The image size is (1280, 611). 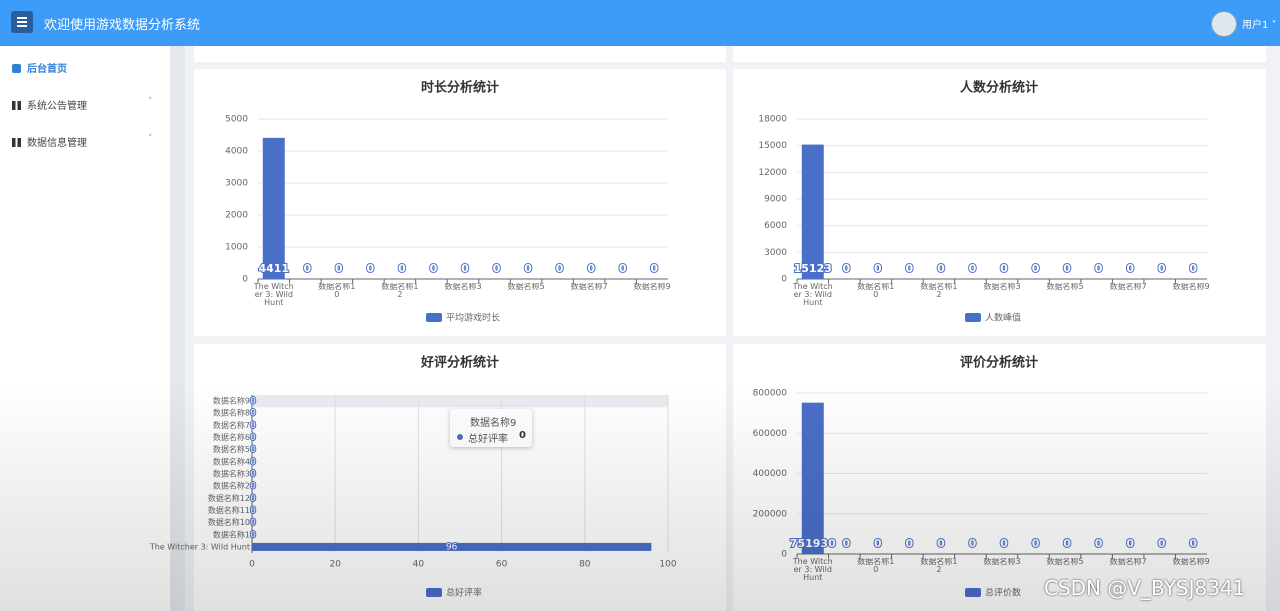 I want to click on menu-item: 系统公告管理, so click(x=49, y=104).